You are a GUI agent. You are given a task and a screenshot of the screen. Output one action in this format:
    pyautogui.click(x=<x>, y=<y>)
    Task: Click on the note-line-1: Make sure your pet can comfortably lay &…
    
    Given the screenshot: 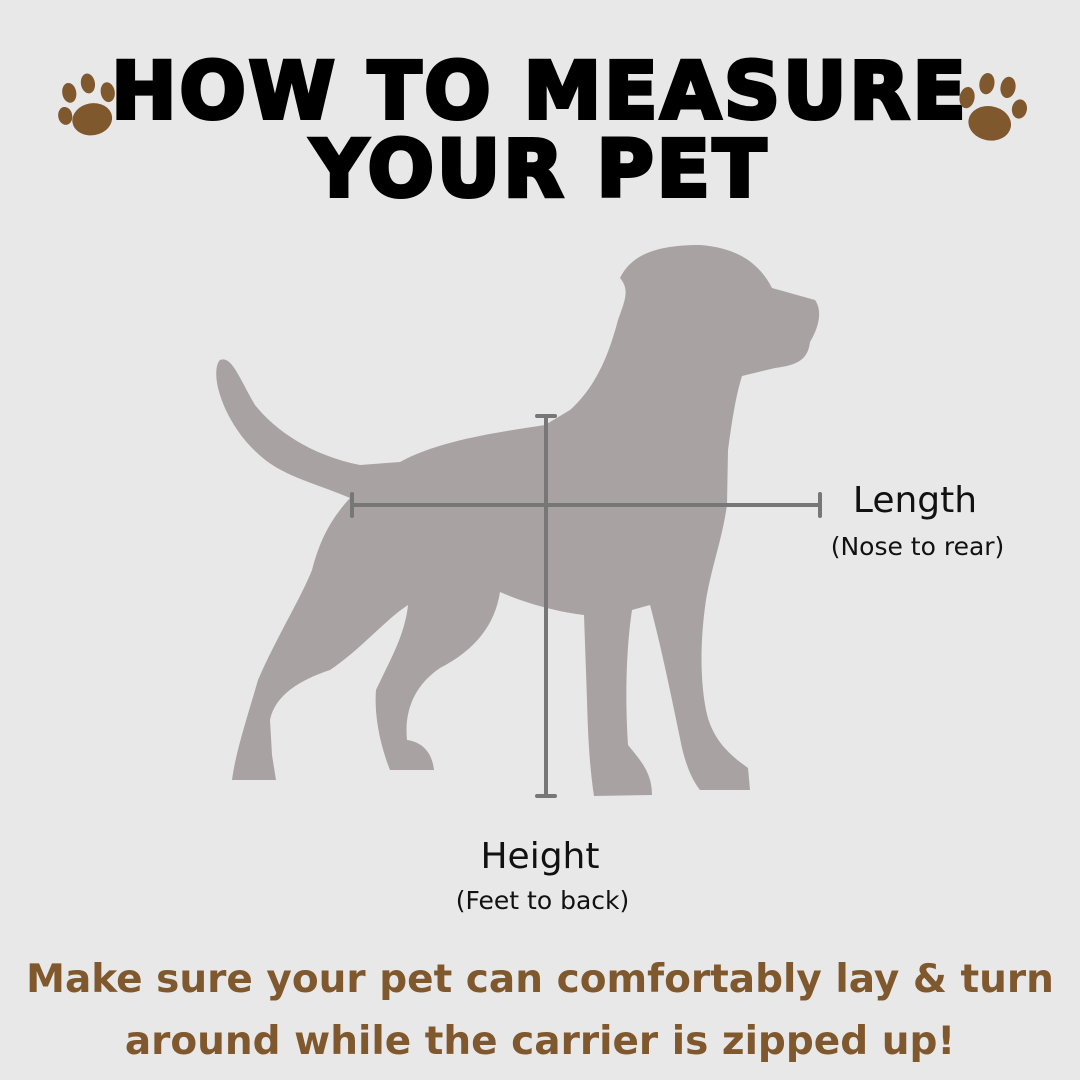 What is the action you would take?
    pyautogui.click(x=540, y=979)
    